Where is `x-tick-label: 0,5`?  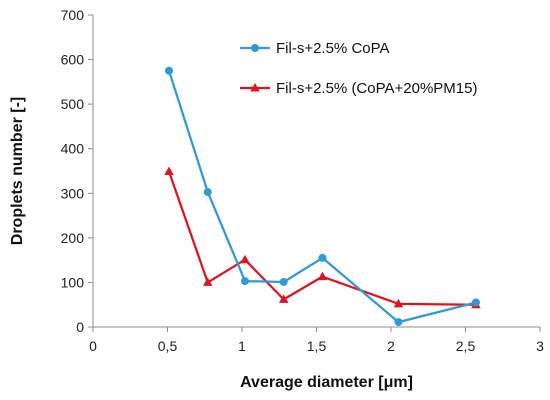 x-tick-label: 0,5 is located at coordinates (168, 346).